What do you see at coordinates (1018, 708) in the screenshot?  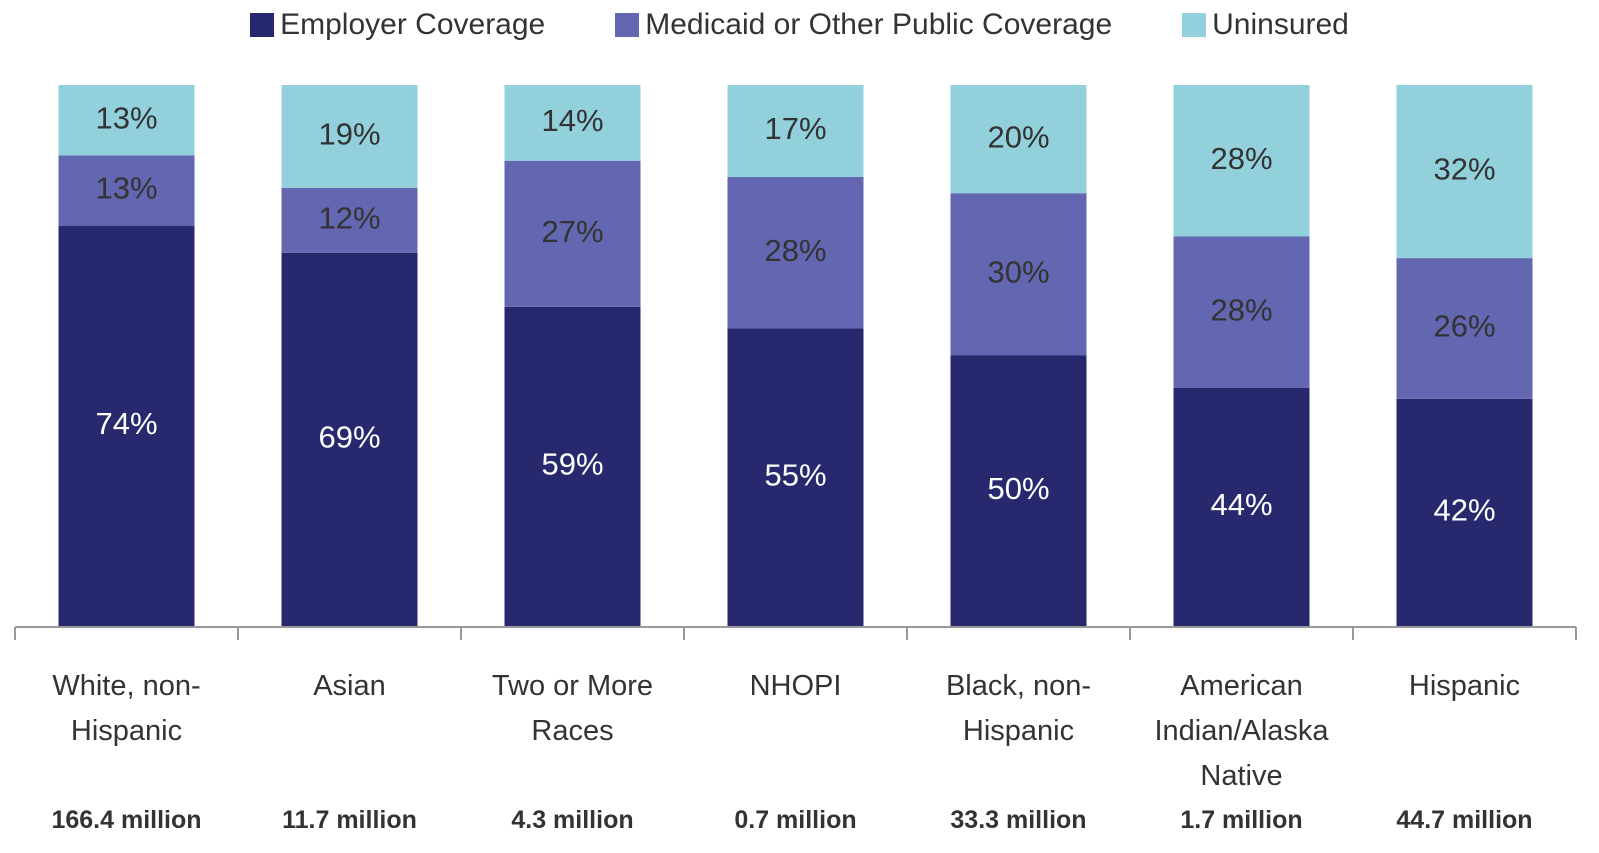 I see `x-tick-label: Black, non-Hispanic` at bounding box center [1018, 708].